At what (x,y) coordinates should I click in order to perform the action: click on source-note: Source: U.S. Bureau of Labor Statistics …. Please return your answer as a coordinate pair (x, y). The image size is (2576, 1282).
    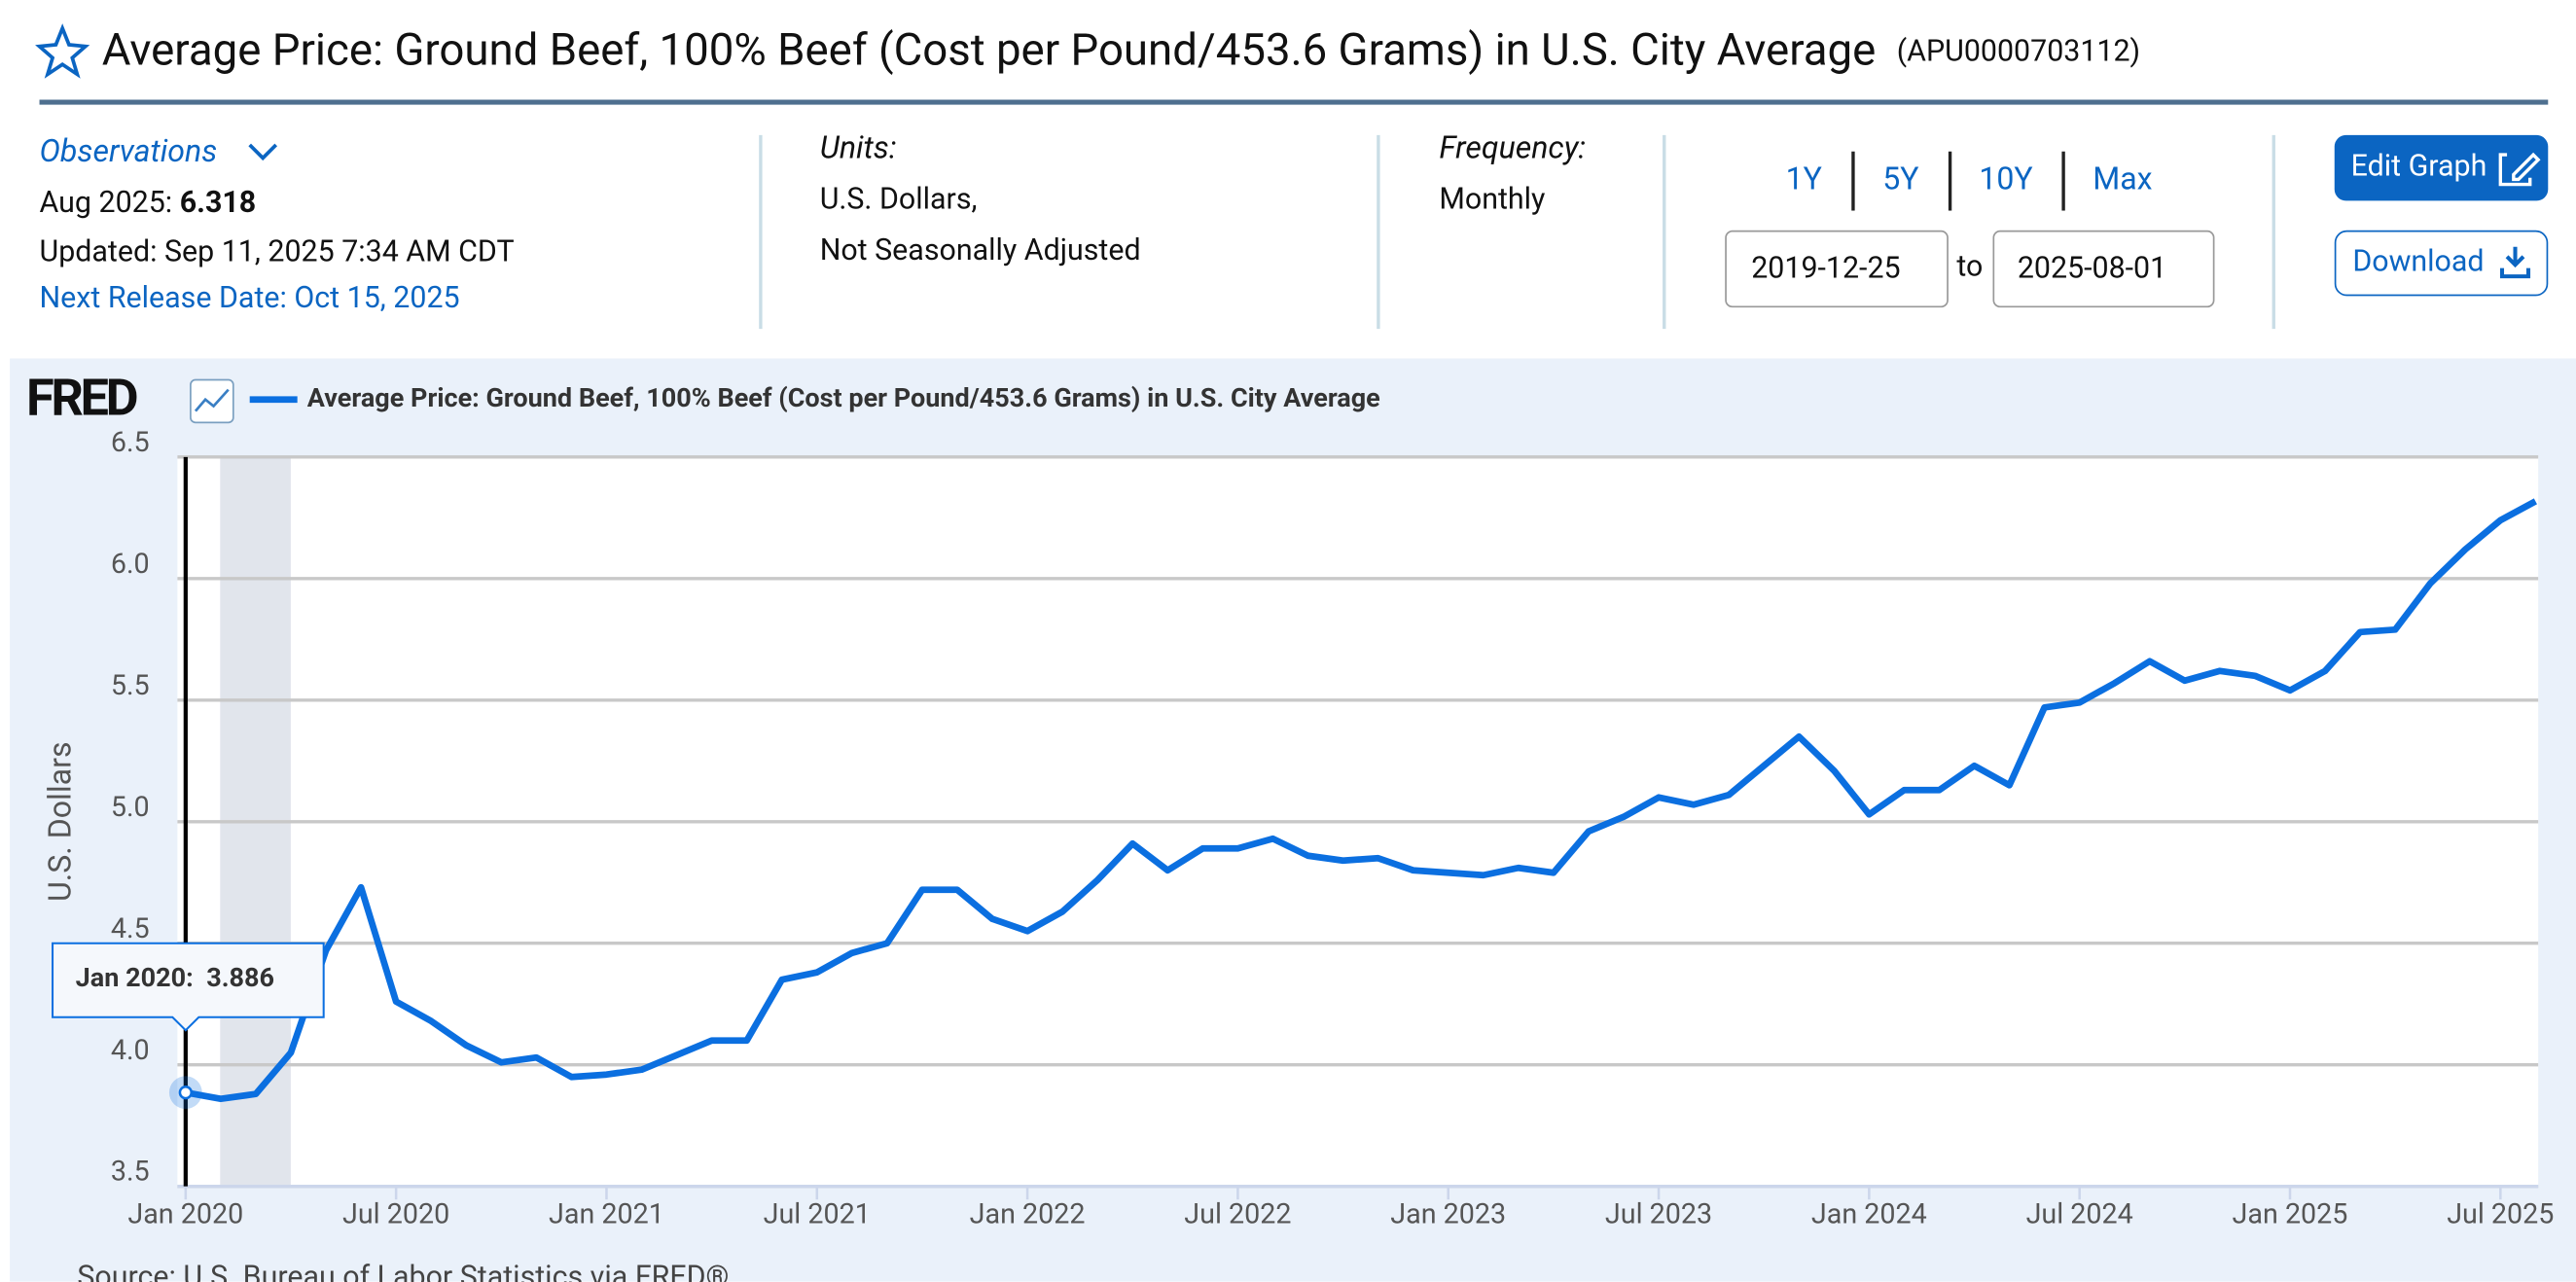
    Looking at the image, I should click on (403, 1271).